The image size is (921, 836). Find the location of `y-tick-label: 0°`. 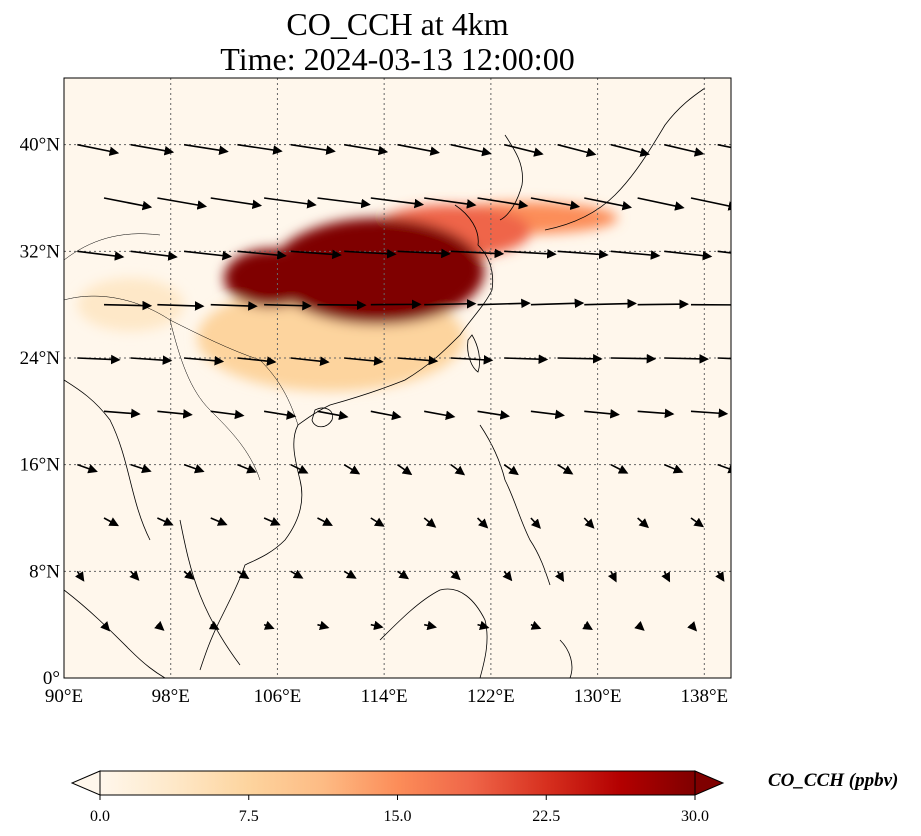

y-tick-label: 0° is located at coordinates (51, 678).